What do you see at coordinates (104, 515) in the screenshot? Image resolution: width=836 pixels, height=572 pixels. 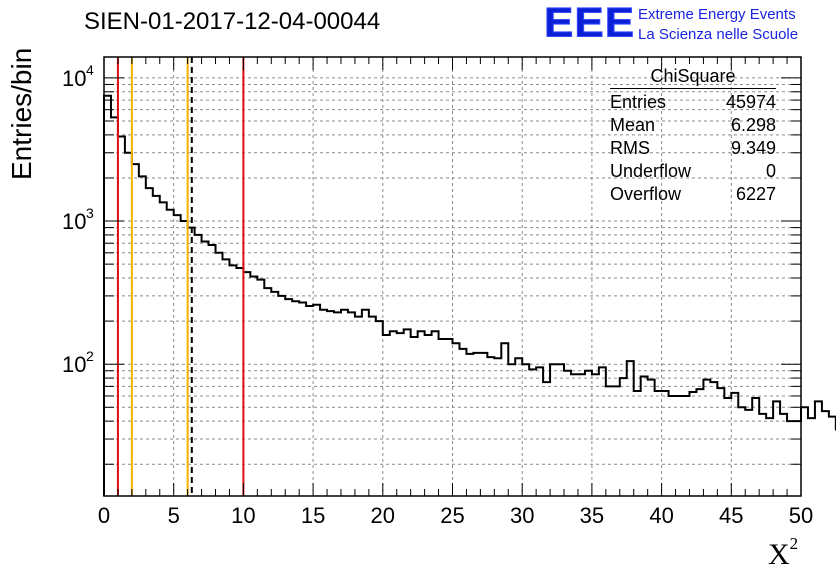 I see `x-tick-label: 0` at bounding box center [104, 515].